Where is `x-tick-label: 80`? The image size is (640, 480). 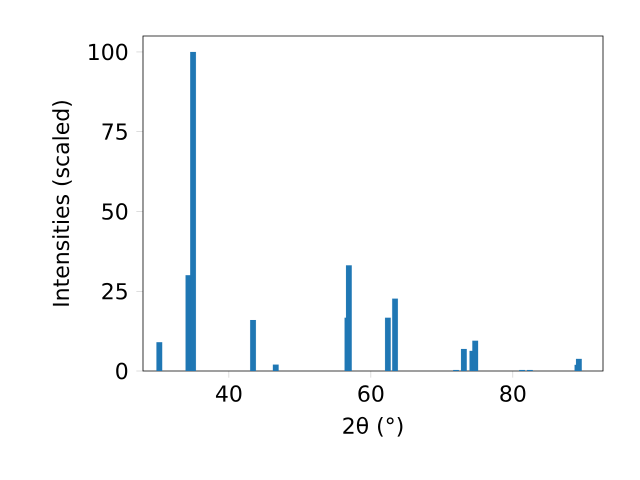
x-tick-label: 80 is located at coordinates (513, 393).